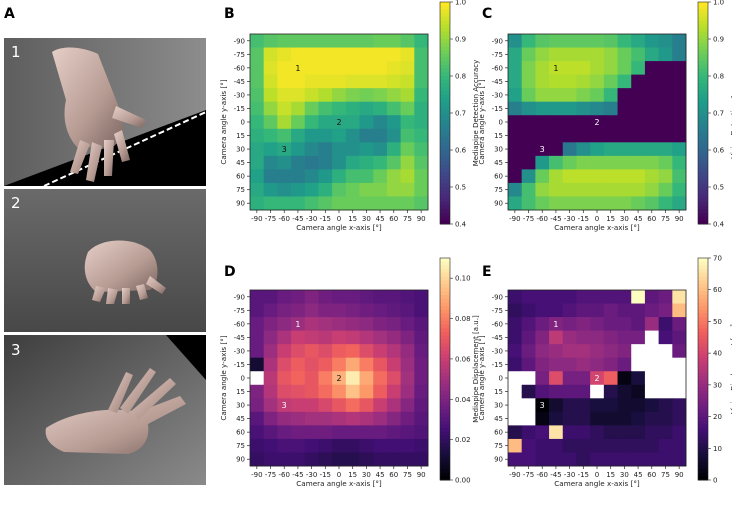 The image size is (732, 505). What do you see at coordinates (542, 219) in the screenshot?
I see `x-tick-label: -60` at bounding box center [542, 219].